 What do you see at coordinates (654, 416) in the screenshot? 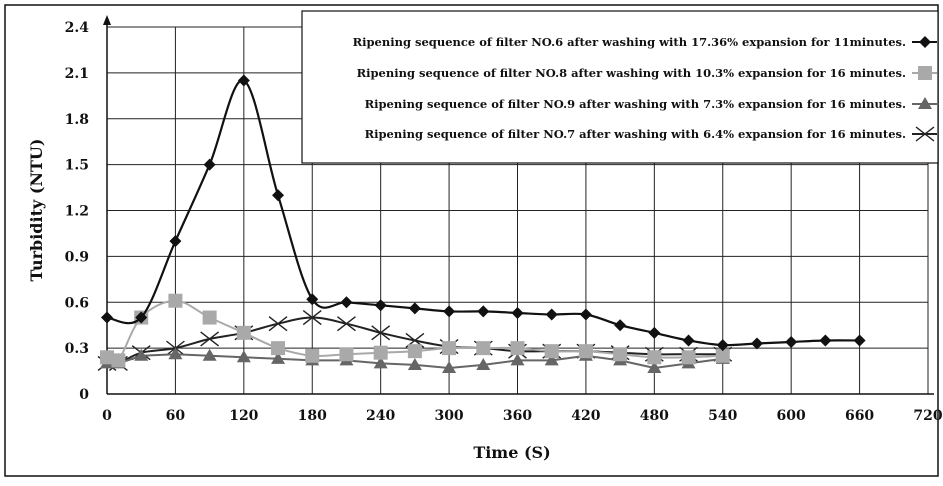
I see `x-tick-label: 480` at bounding box center [654, 416].